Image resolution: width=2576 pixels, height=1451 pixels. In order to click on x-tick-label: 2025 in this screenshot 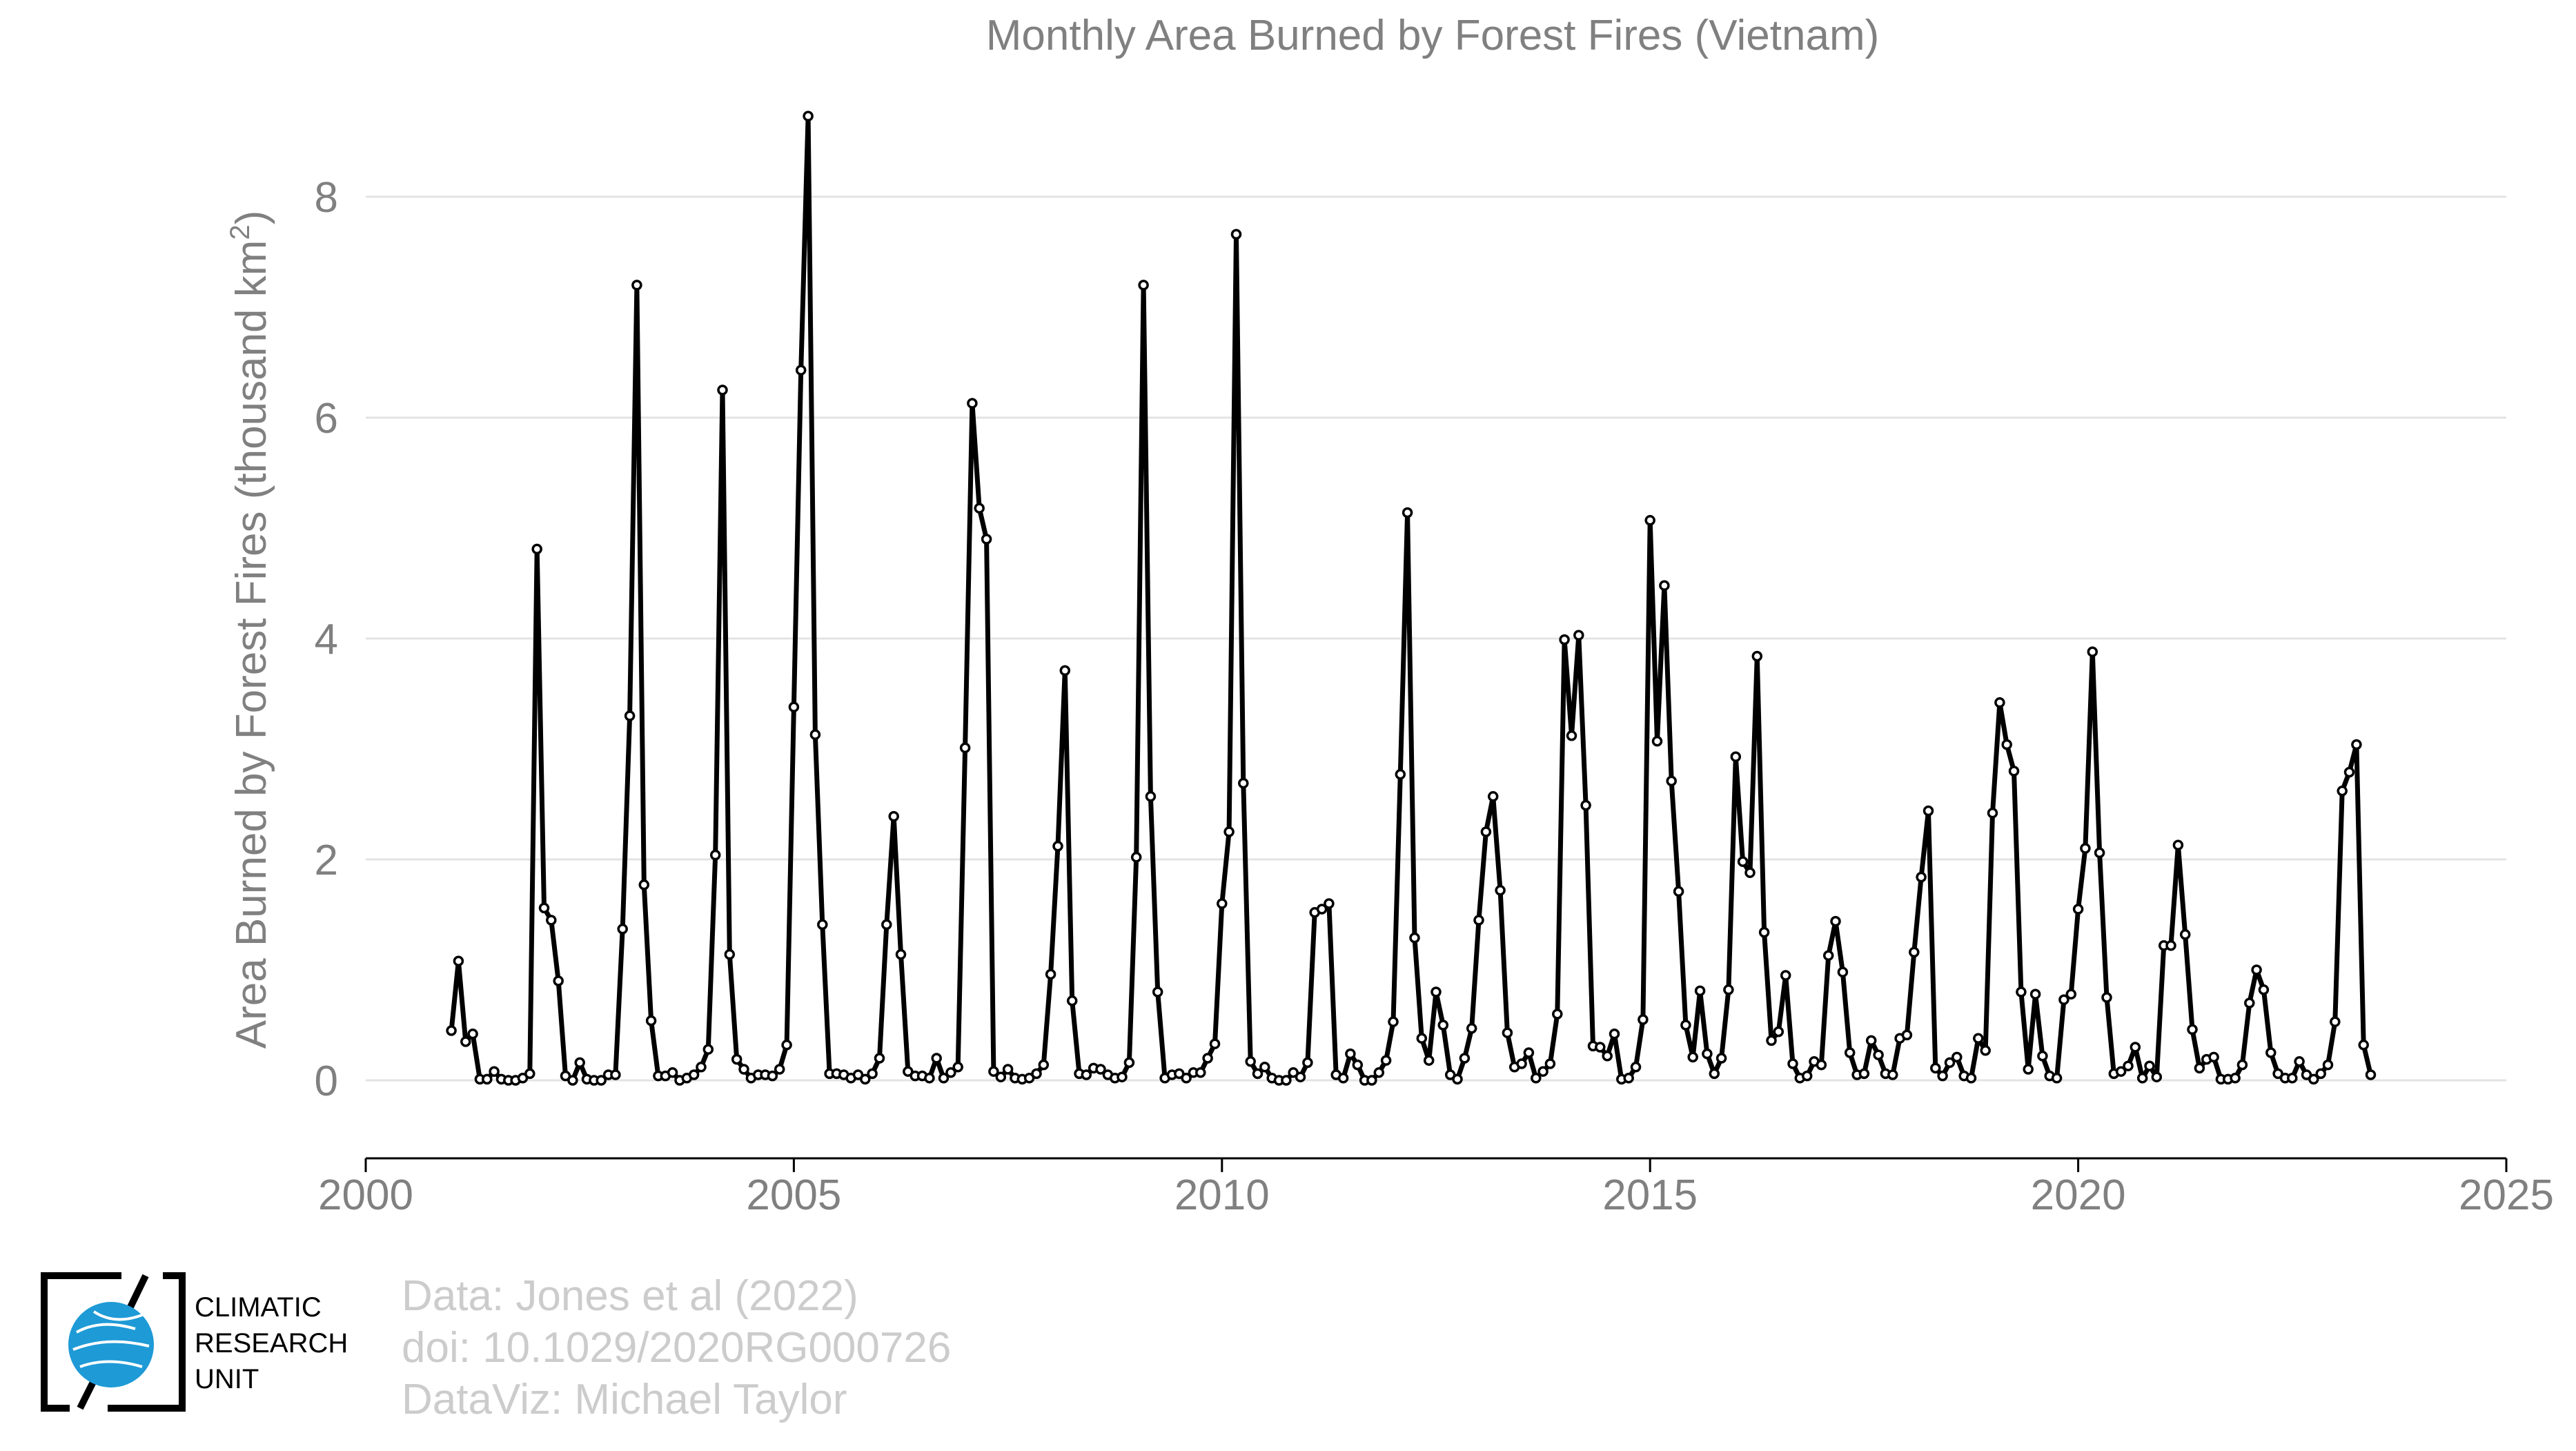, I will do `click(2506, 1195)`.